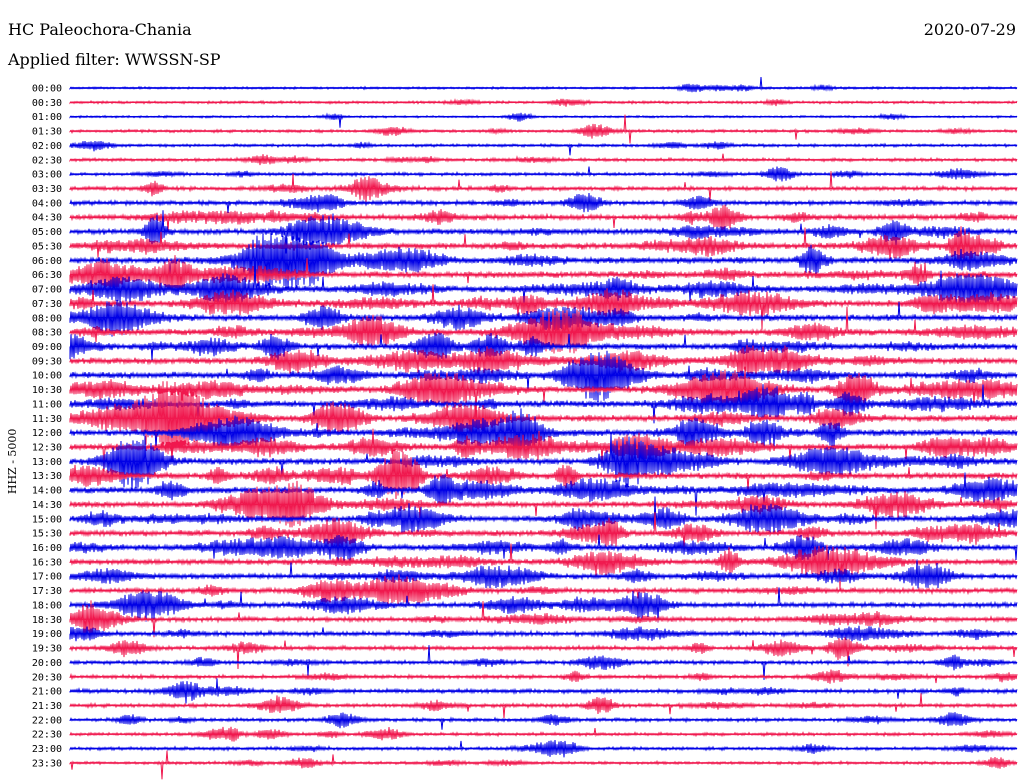 The height and width of the screenshot is (780, 1024). Describe the element at coordinates (47, 232) in the screenshot. I see `hour-label-0500: 05:00` at that location.